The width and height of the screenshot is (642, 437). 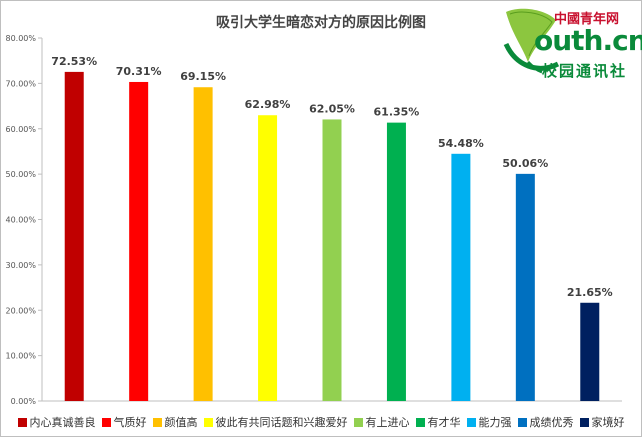 I want to click on legend-label: 有才华, so click(x=444, y=422).